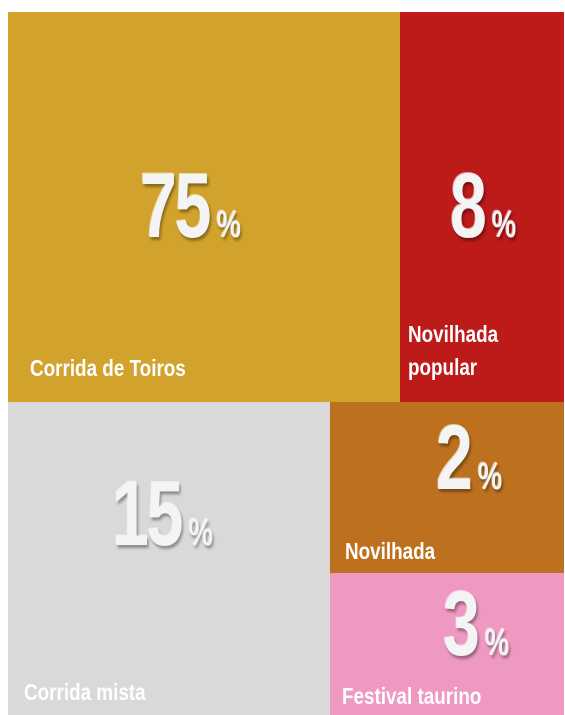 This screenshot has width=565, height=715. I want to click on category-label: Festival taurino, so click(412, 696).